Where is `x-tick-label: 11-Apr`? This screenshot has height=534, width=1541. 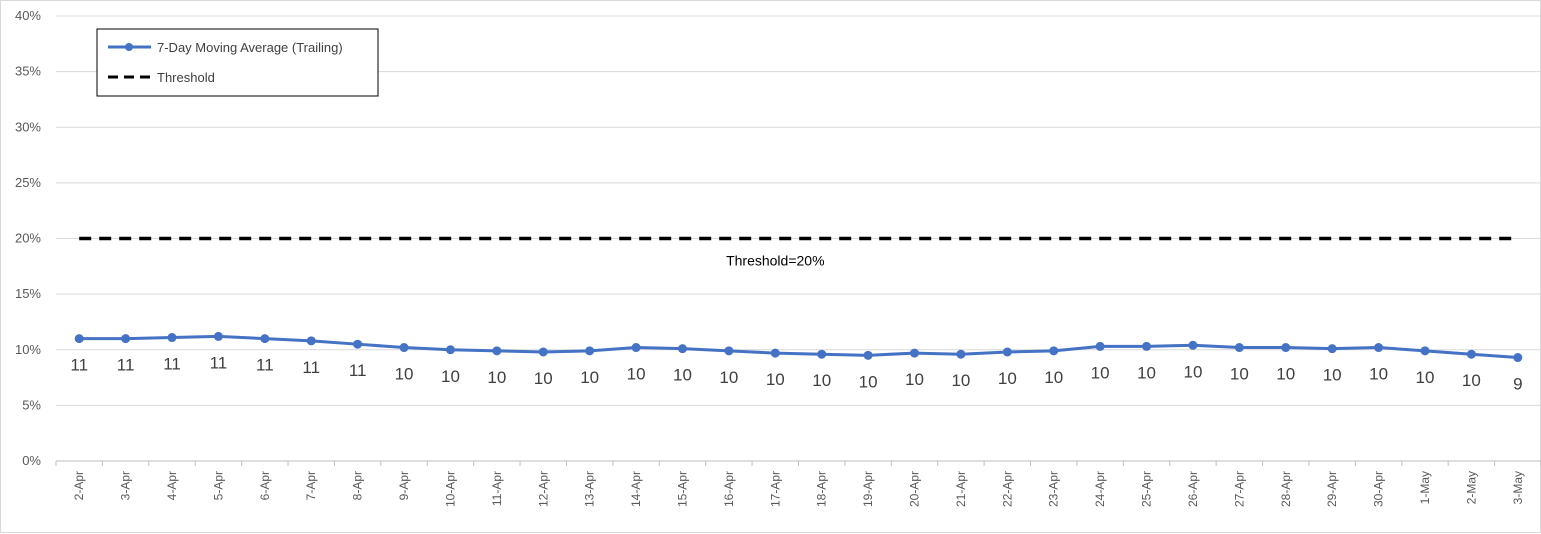
x-tick-label: 11-Apr is located at coordinates (497, 488).